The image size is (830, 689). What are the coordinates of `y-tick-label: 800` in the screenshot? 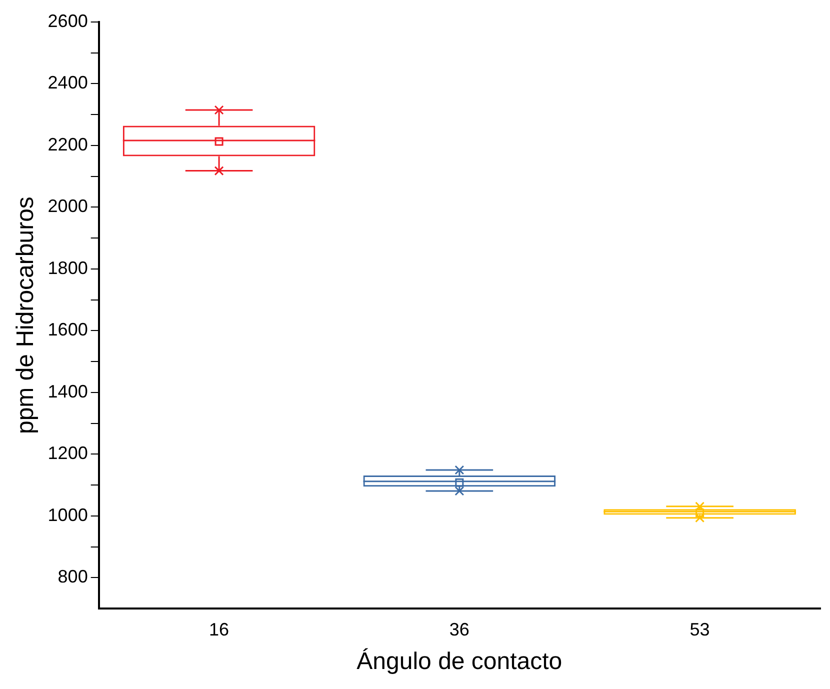 It's located at (73, 576).